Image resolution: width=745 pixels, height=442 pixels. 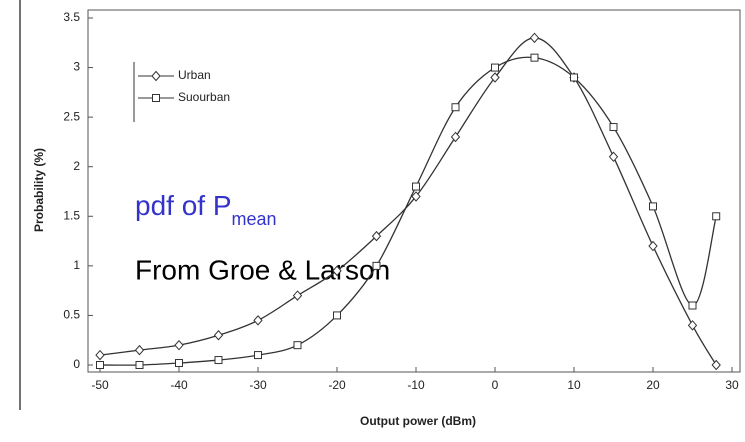 What do you see at coordinates (76, 67) in the screenshot?
I see `y-tick-label: 3` at bounding box center [76, 67].